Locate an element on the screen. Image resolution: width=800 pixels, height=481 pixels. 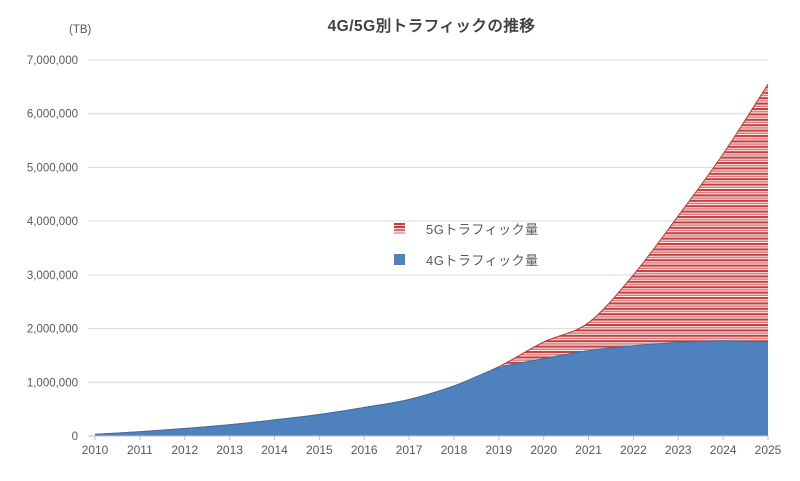
legend-label-4g: 4Gトラフィック量 is located at coordinates (482, 260).